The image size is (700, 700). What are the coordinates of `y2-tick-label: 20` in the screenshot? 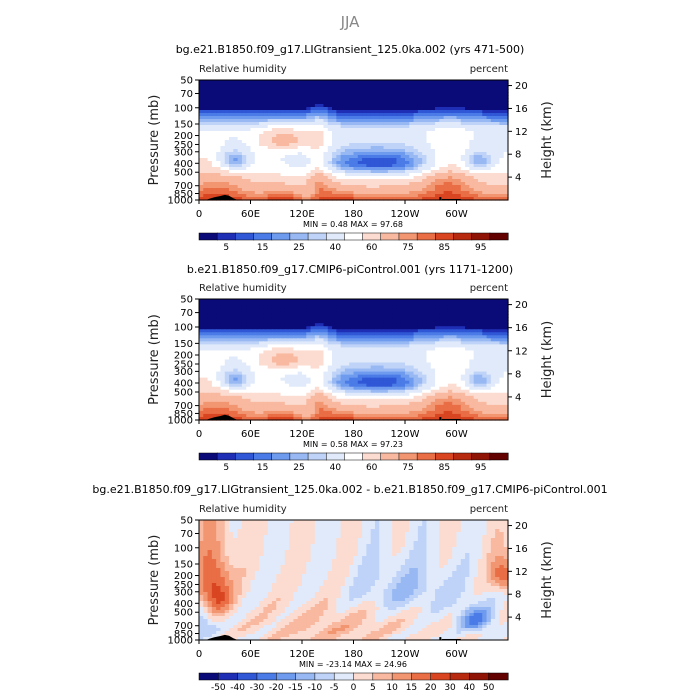 It's located at (521, 86).